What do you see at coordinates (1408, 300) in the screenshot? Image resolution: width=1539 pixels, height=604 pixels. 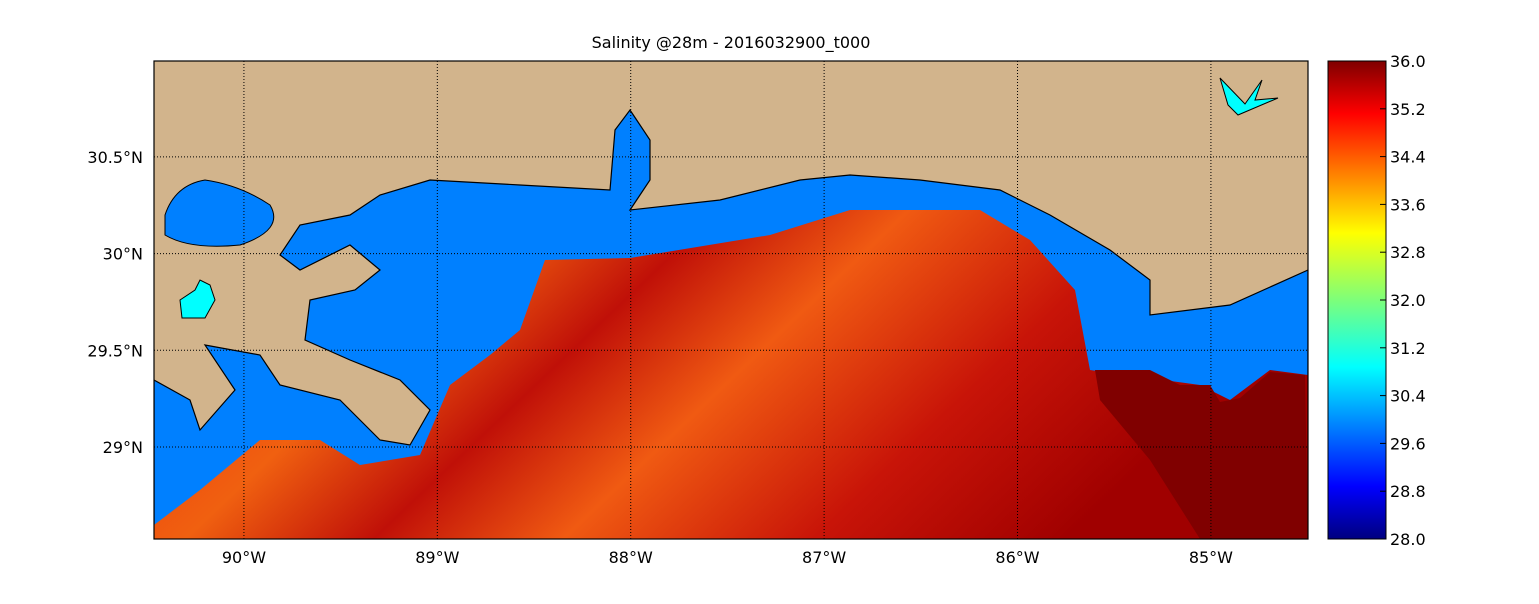 I see `colorbar-tick-label: 32.0` at bounding box center [1408, 300].